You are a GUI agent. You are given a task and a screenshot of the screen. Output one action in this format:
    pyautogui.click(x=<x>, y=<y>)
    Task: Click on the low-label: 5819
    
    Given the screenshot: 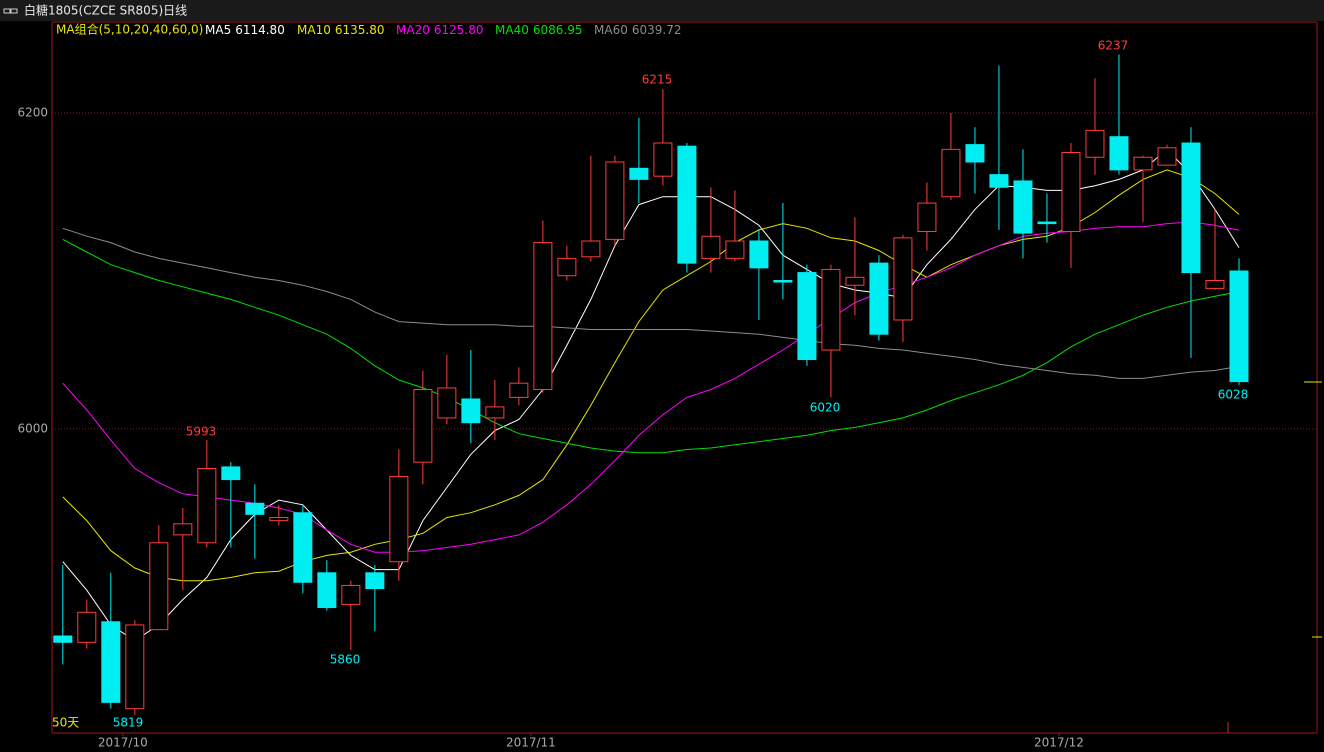 What is the action you would take?
    pyautogui.click(x=128, y=723)
    